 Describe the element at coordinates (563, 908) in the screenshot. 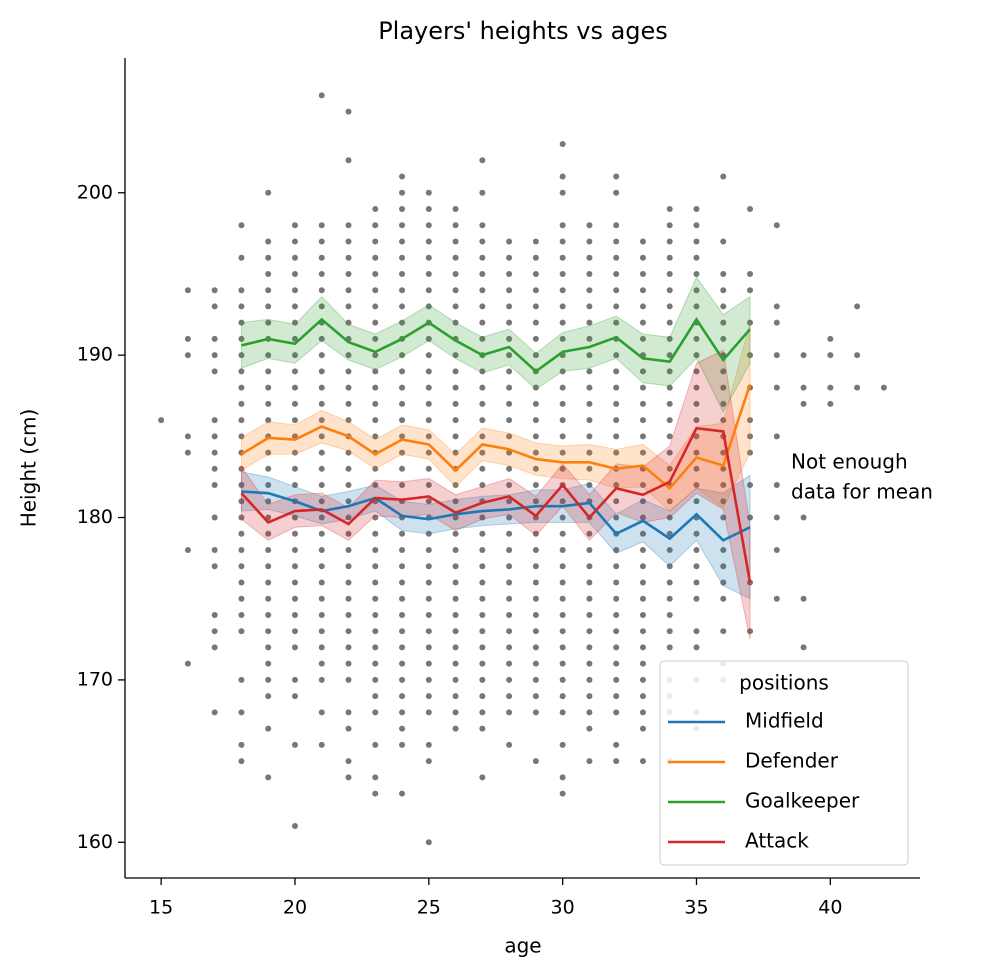

I see `x-tick-label: 30` at that location.